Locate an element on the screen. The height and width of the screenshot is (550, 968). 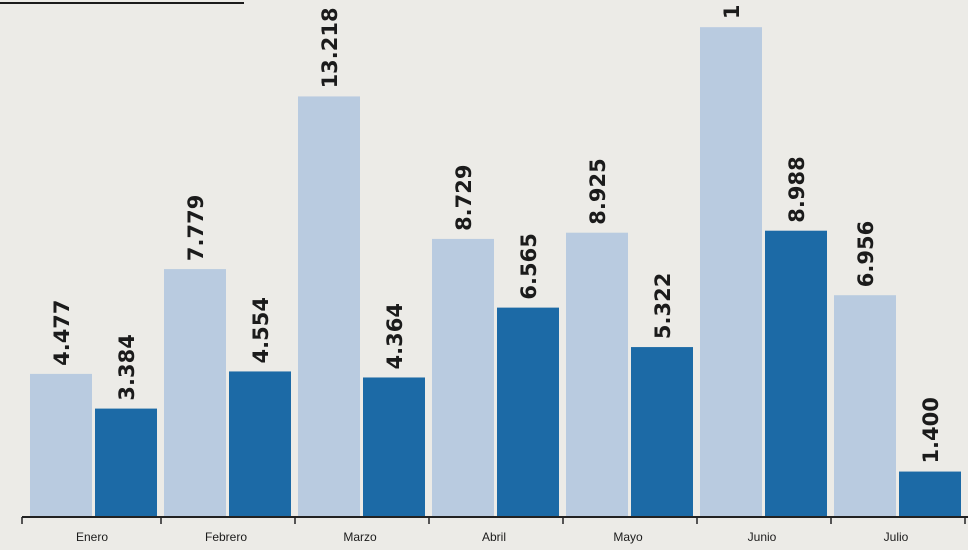
value-label-febrero-series-1: 7.779 is located at coordinates (196, 228).